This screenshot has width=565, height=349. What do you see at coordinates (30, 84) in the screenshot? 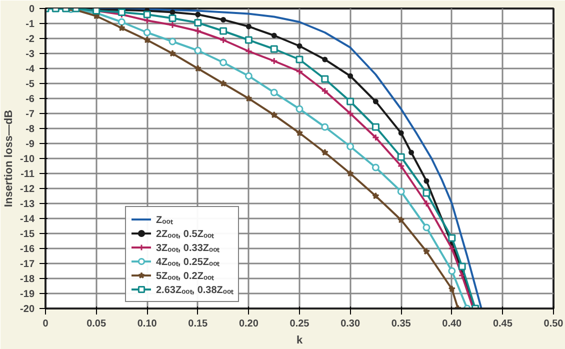
I see `y-tick-label: -5` at bounding box center [30, 84].